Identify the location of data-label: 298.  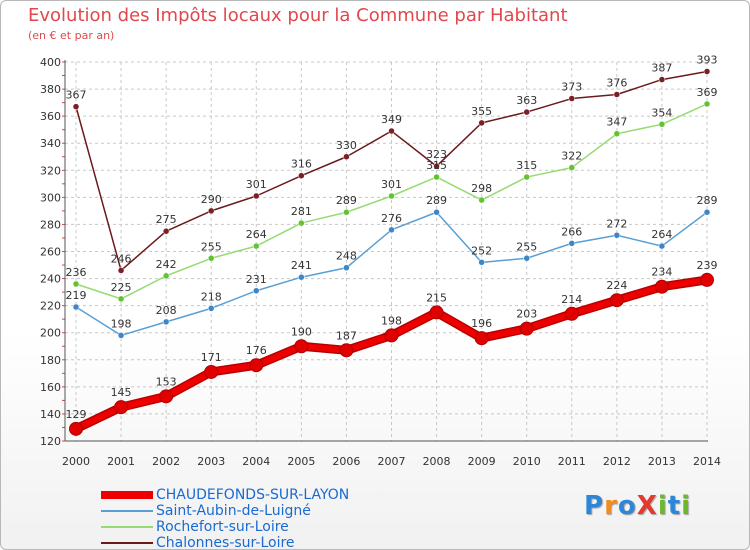
(481, 188).